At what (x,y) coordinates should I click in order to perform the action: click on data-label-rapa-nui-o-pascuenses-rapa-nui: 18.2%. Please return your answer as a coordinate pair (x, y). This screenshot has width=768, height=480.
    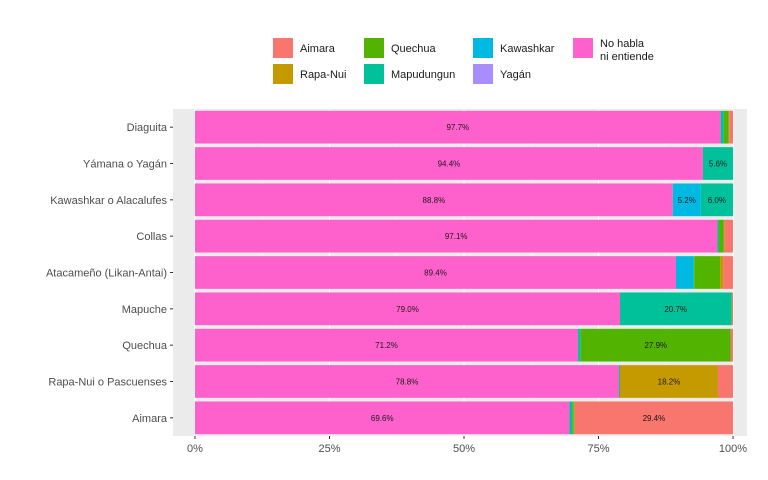
    Looking at the image, I should click on (669, 382).